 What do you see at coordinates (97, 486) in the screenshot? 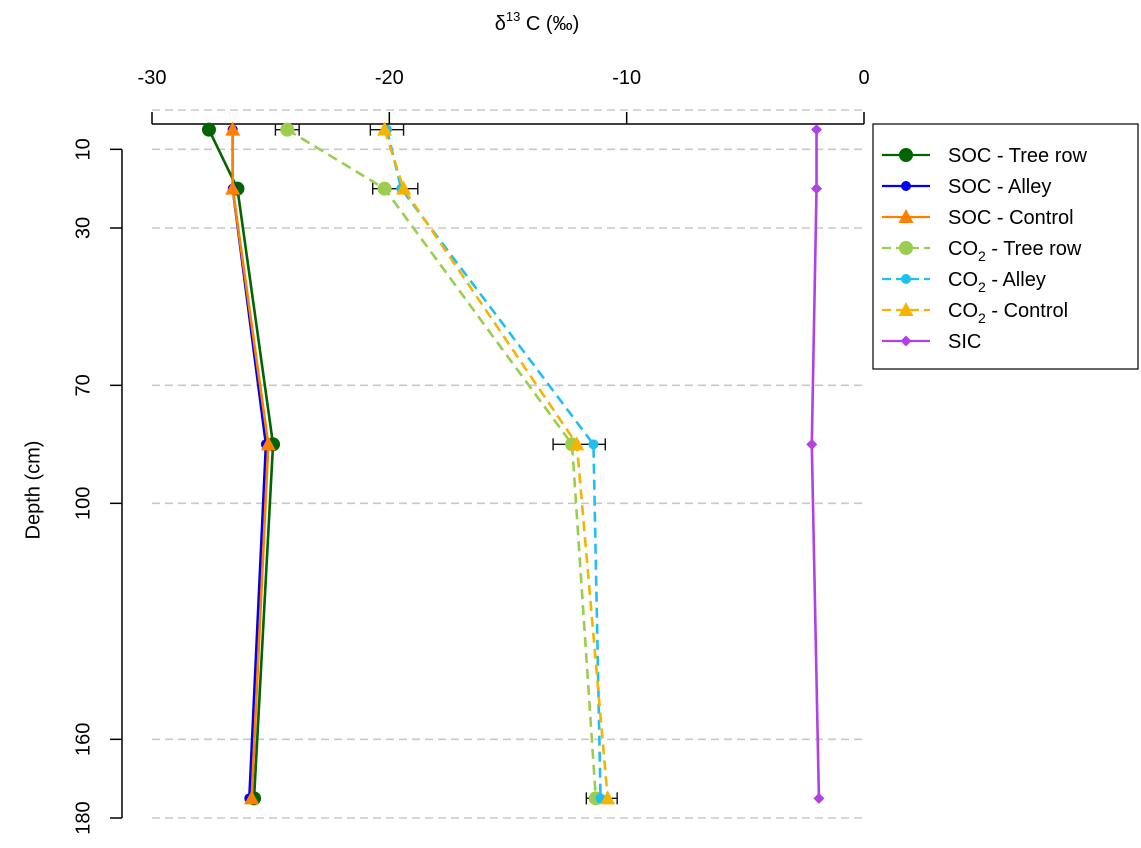
I see `y-axis: 10 30 70 100 160 180` at bounding box center [97, 486].